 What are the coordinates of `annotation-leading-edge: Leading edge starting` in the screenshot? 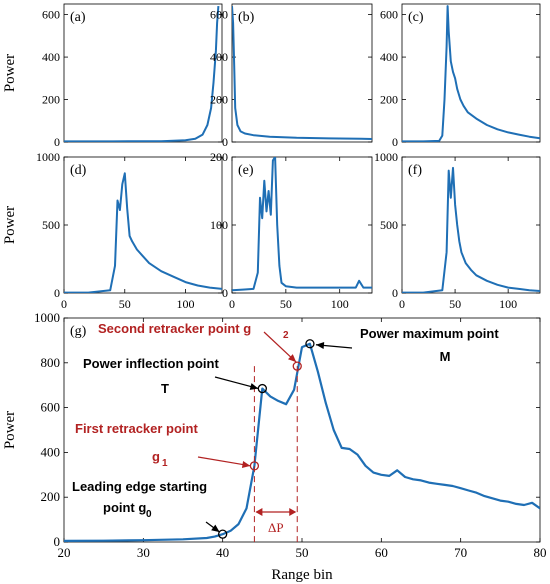 It's located at (139, 486).